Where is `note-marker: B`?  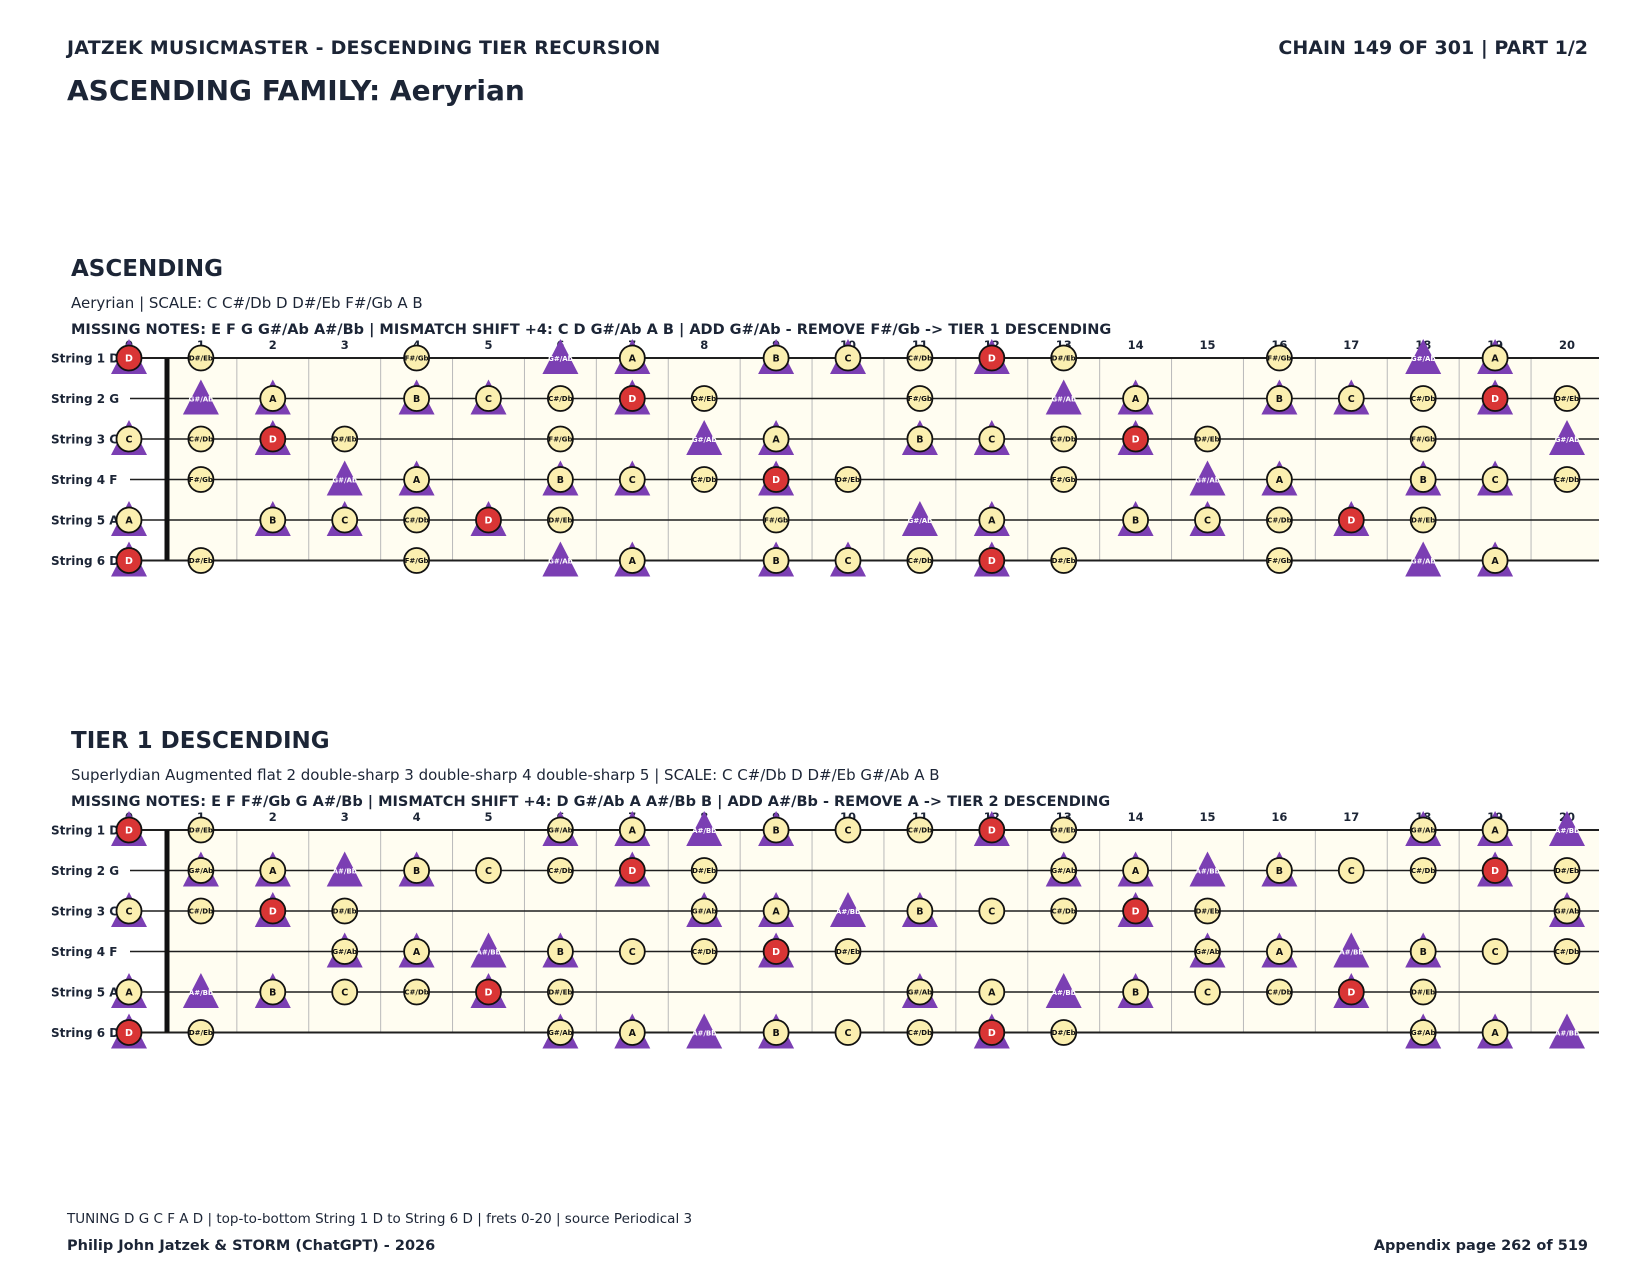 note-marker: B is located at coordinates (776, 560).